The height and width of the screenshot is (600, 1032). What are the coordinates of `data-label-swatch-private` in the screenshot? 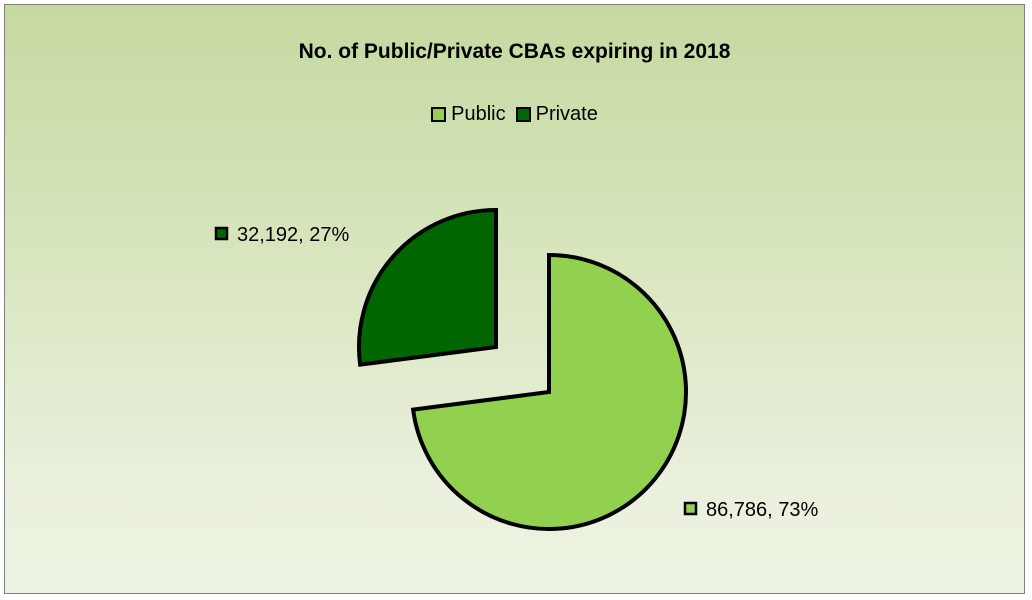 It's located at (221, 233).